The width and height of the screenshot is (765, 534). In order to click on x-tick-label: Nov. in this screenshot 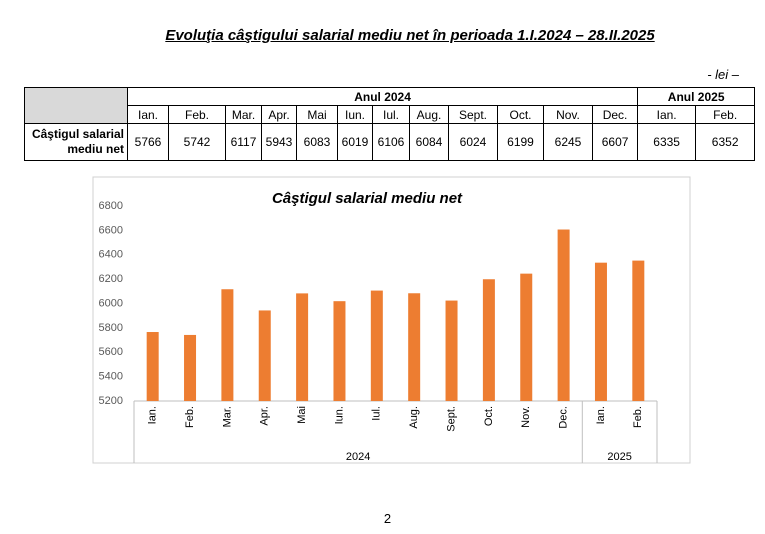, I will do `click(526, 417)`.